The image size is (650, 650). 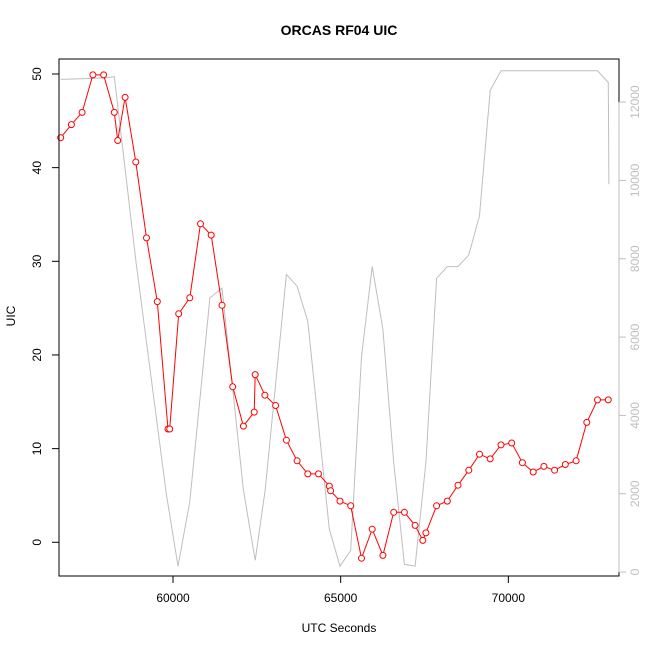 I want to click on y2-tick-label: 10000, so click(x=635, y=180).